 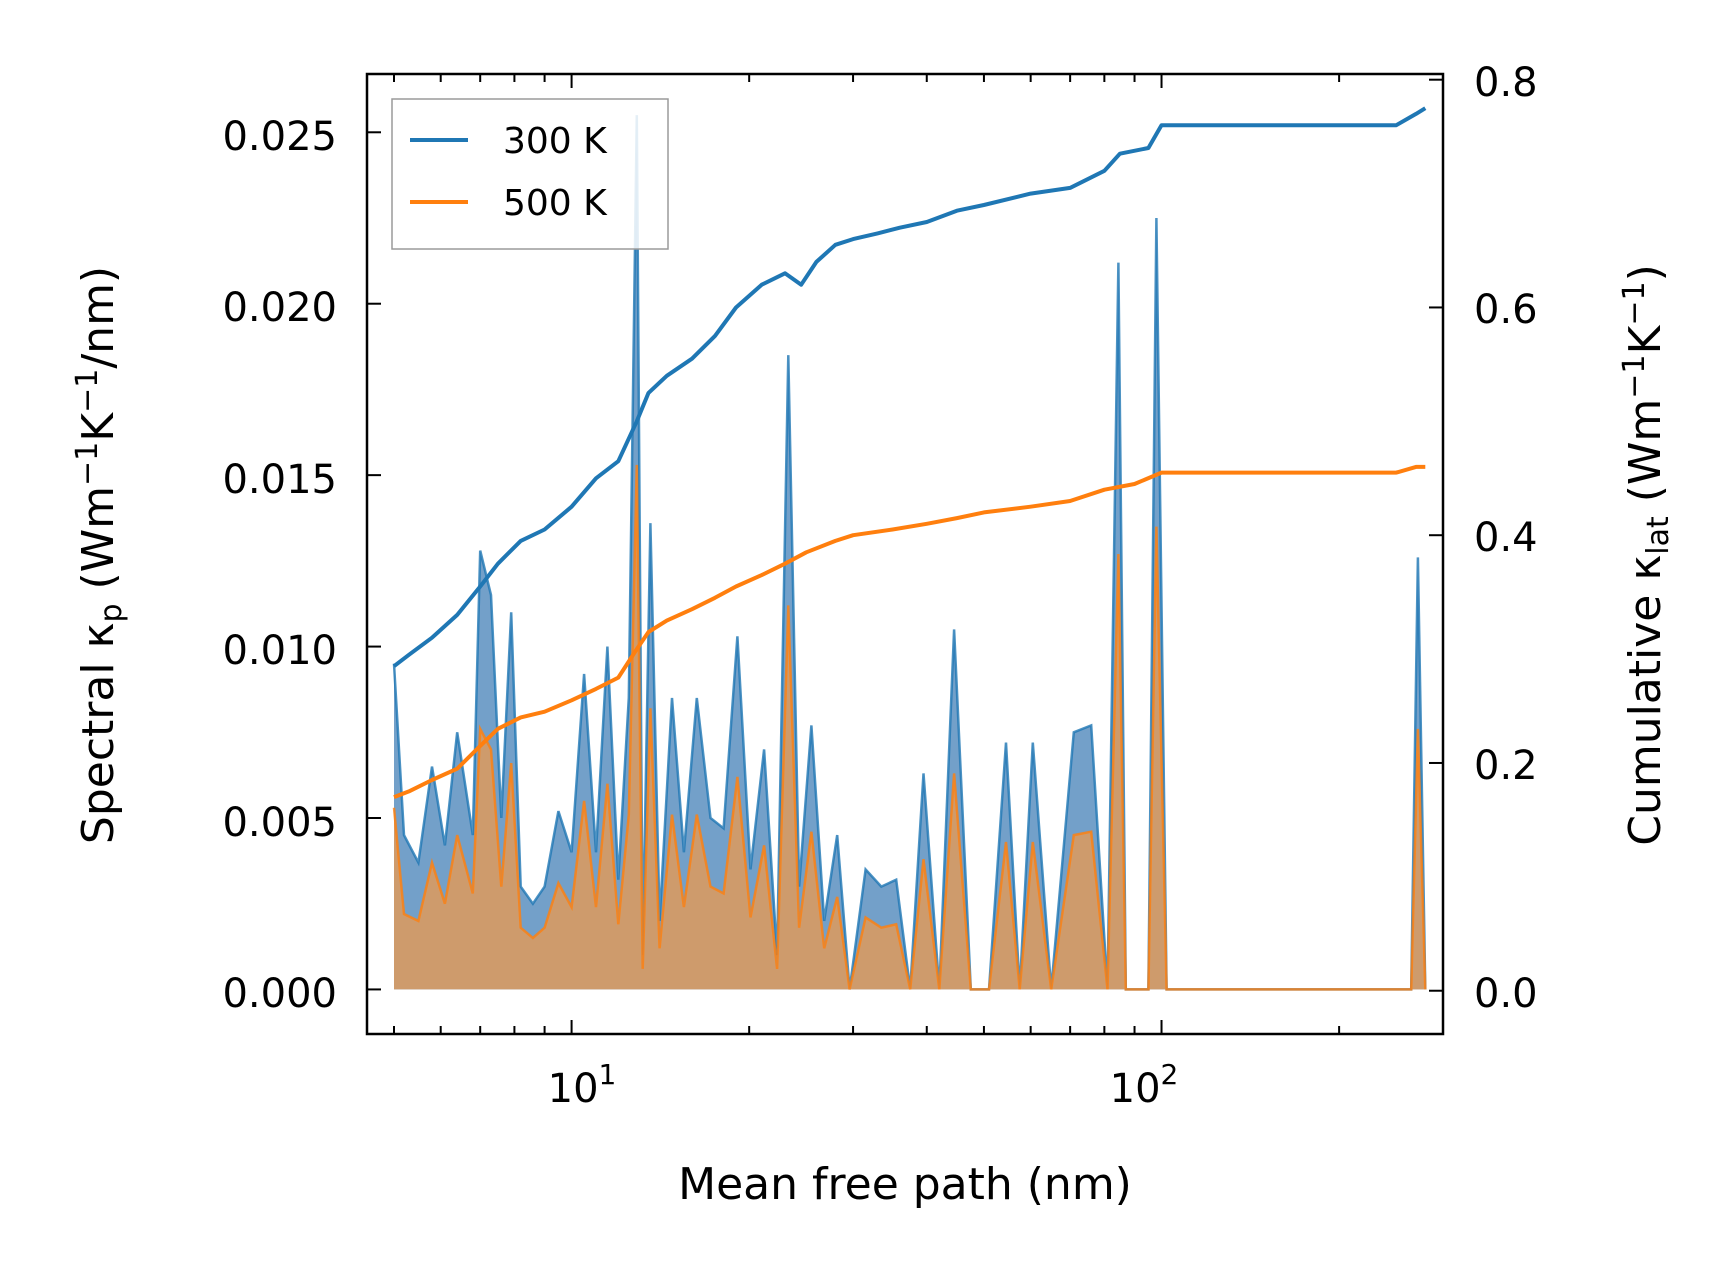 What do you see at coordinates (905, 1184) in the screenshot?
I see `x-axis-title: Mean free path (nm)` at bounding box center [905, 1184].